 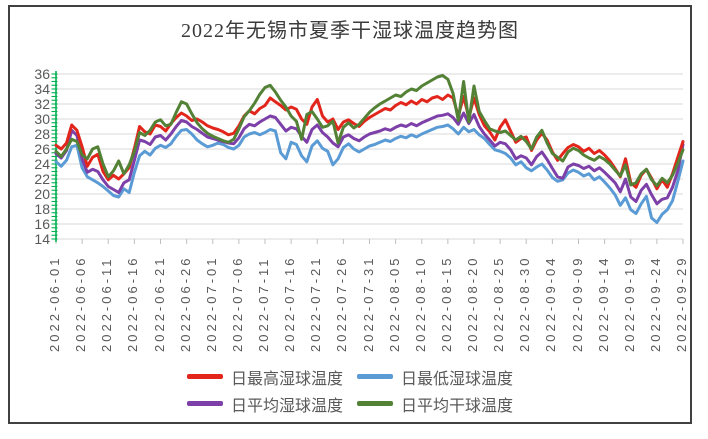 I want to click on x-axis-label: 2022-06-16, so click(x=133, y=304).